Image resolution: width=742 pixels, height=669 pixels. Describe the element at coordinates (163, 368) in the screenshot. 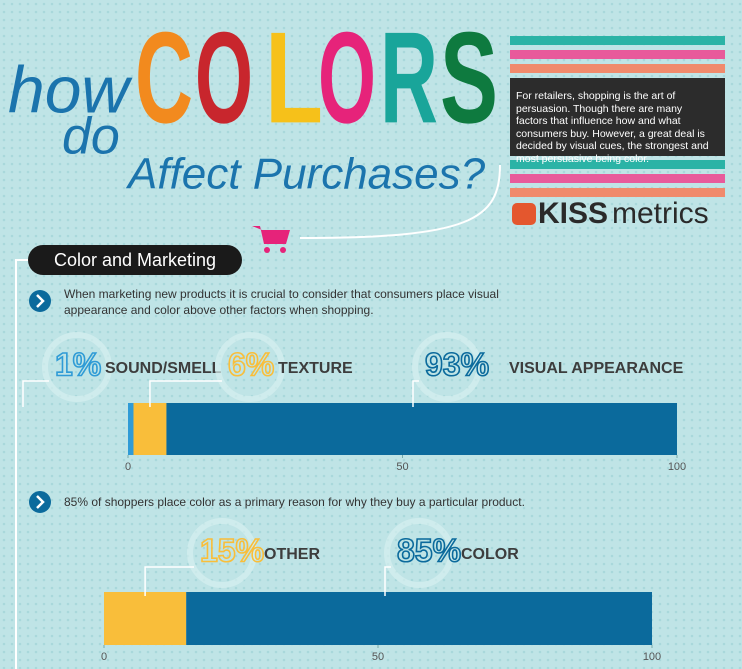

I see `series-name: SOUND/SMELL` at that location.